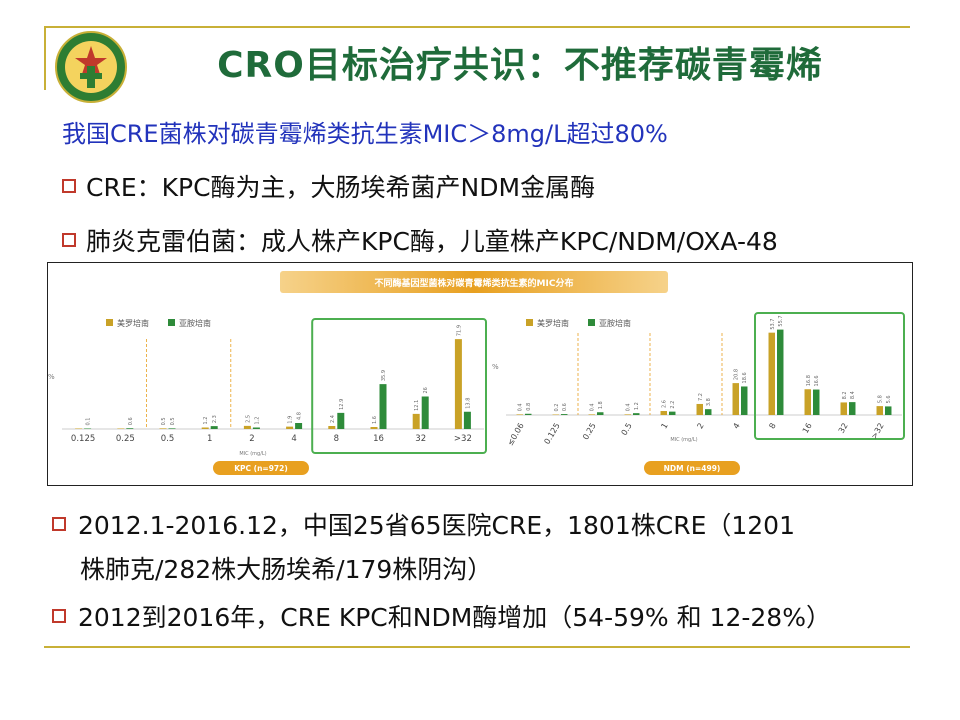  Describe the element at coordinates (683, 440) in the screenshot. I see `x-axis-label: MIC (mg/L)` at that location.